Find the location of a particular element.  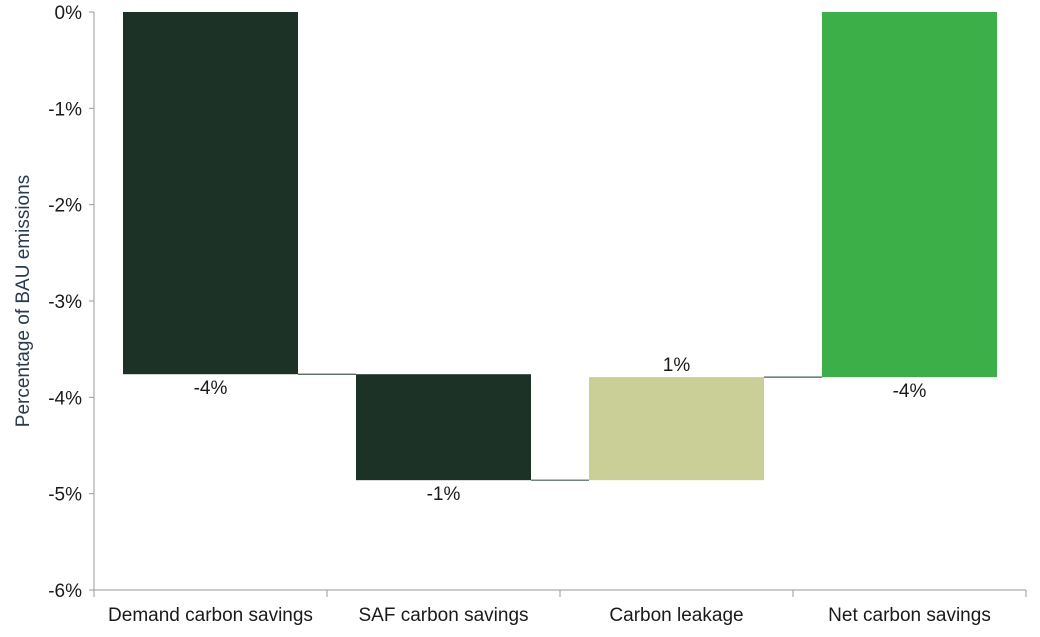

x-category-label: Demand carbon savings is located at coordinates (210, 615).